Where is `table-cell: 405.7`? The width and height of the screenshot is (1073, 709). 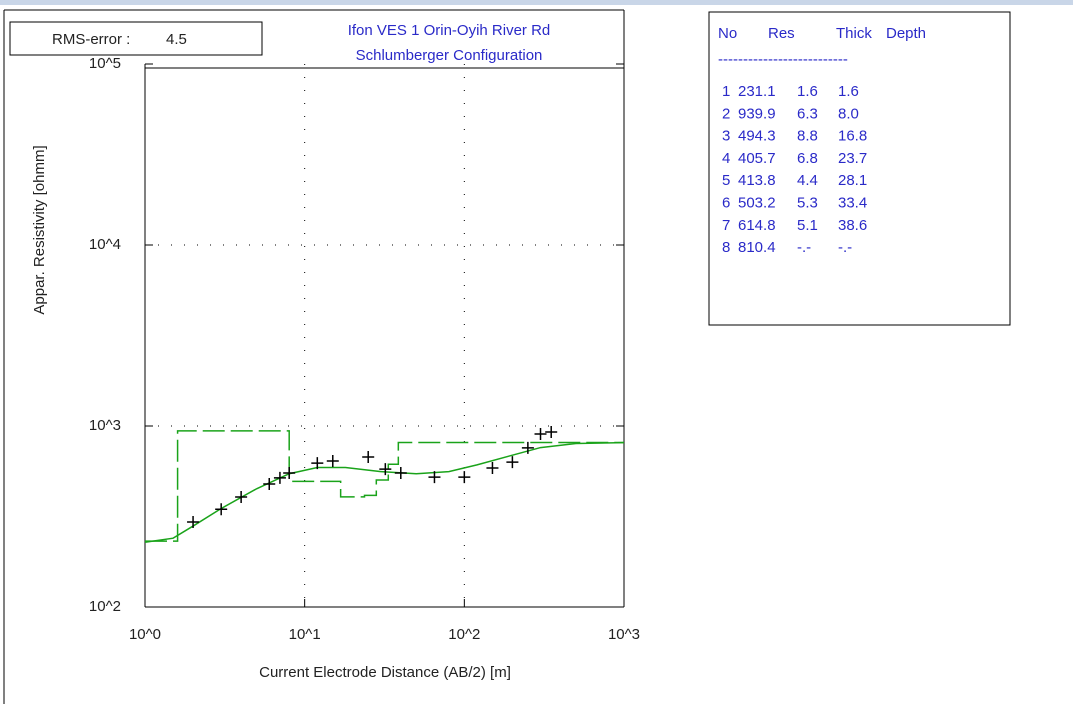
table-cell: 405.7 is located at coordinates (757, 158).